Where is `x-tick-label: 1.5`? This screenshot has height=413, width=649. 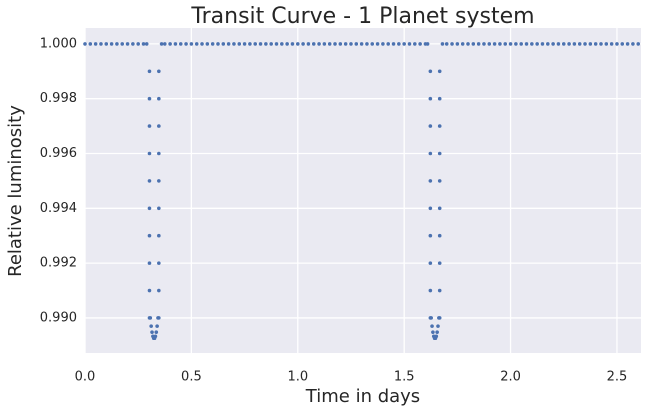
x-tick-label: 1.5 is located at coordinates (404, 377).